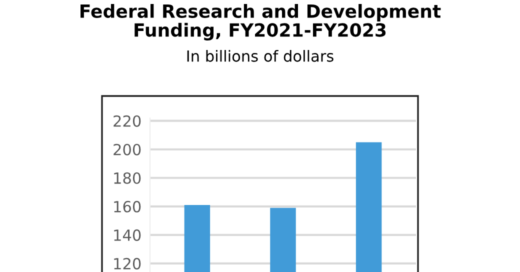 This screenshot has width=520, height=272. Describe the element at coordinates (127, 178) in the screenshot. I see `y-tick-label: 180` at that location.